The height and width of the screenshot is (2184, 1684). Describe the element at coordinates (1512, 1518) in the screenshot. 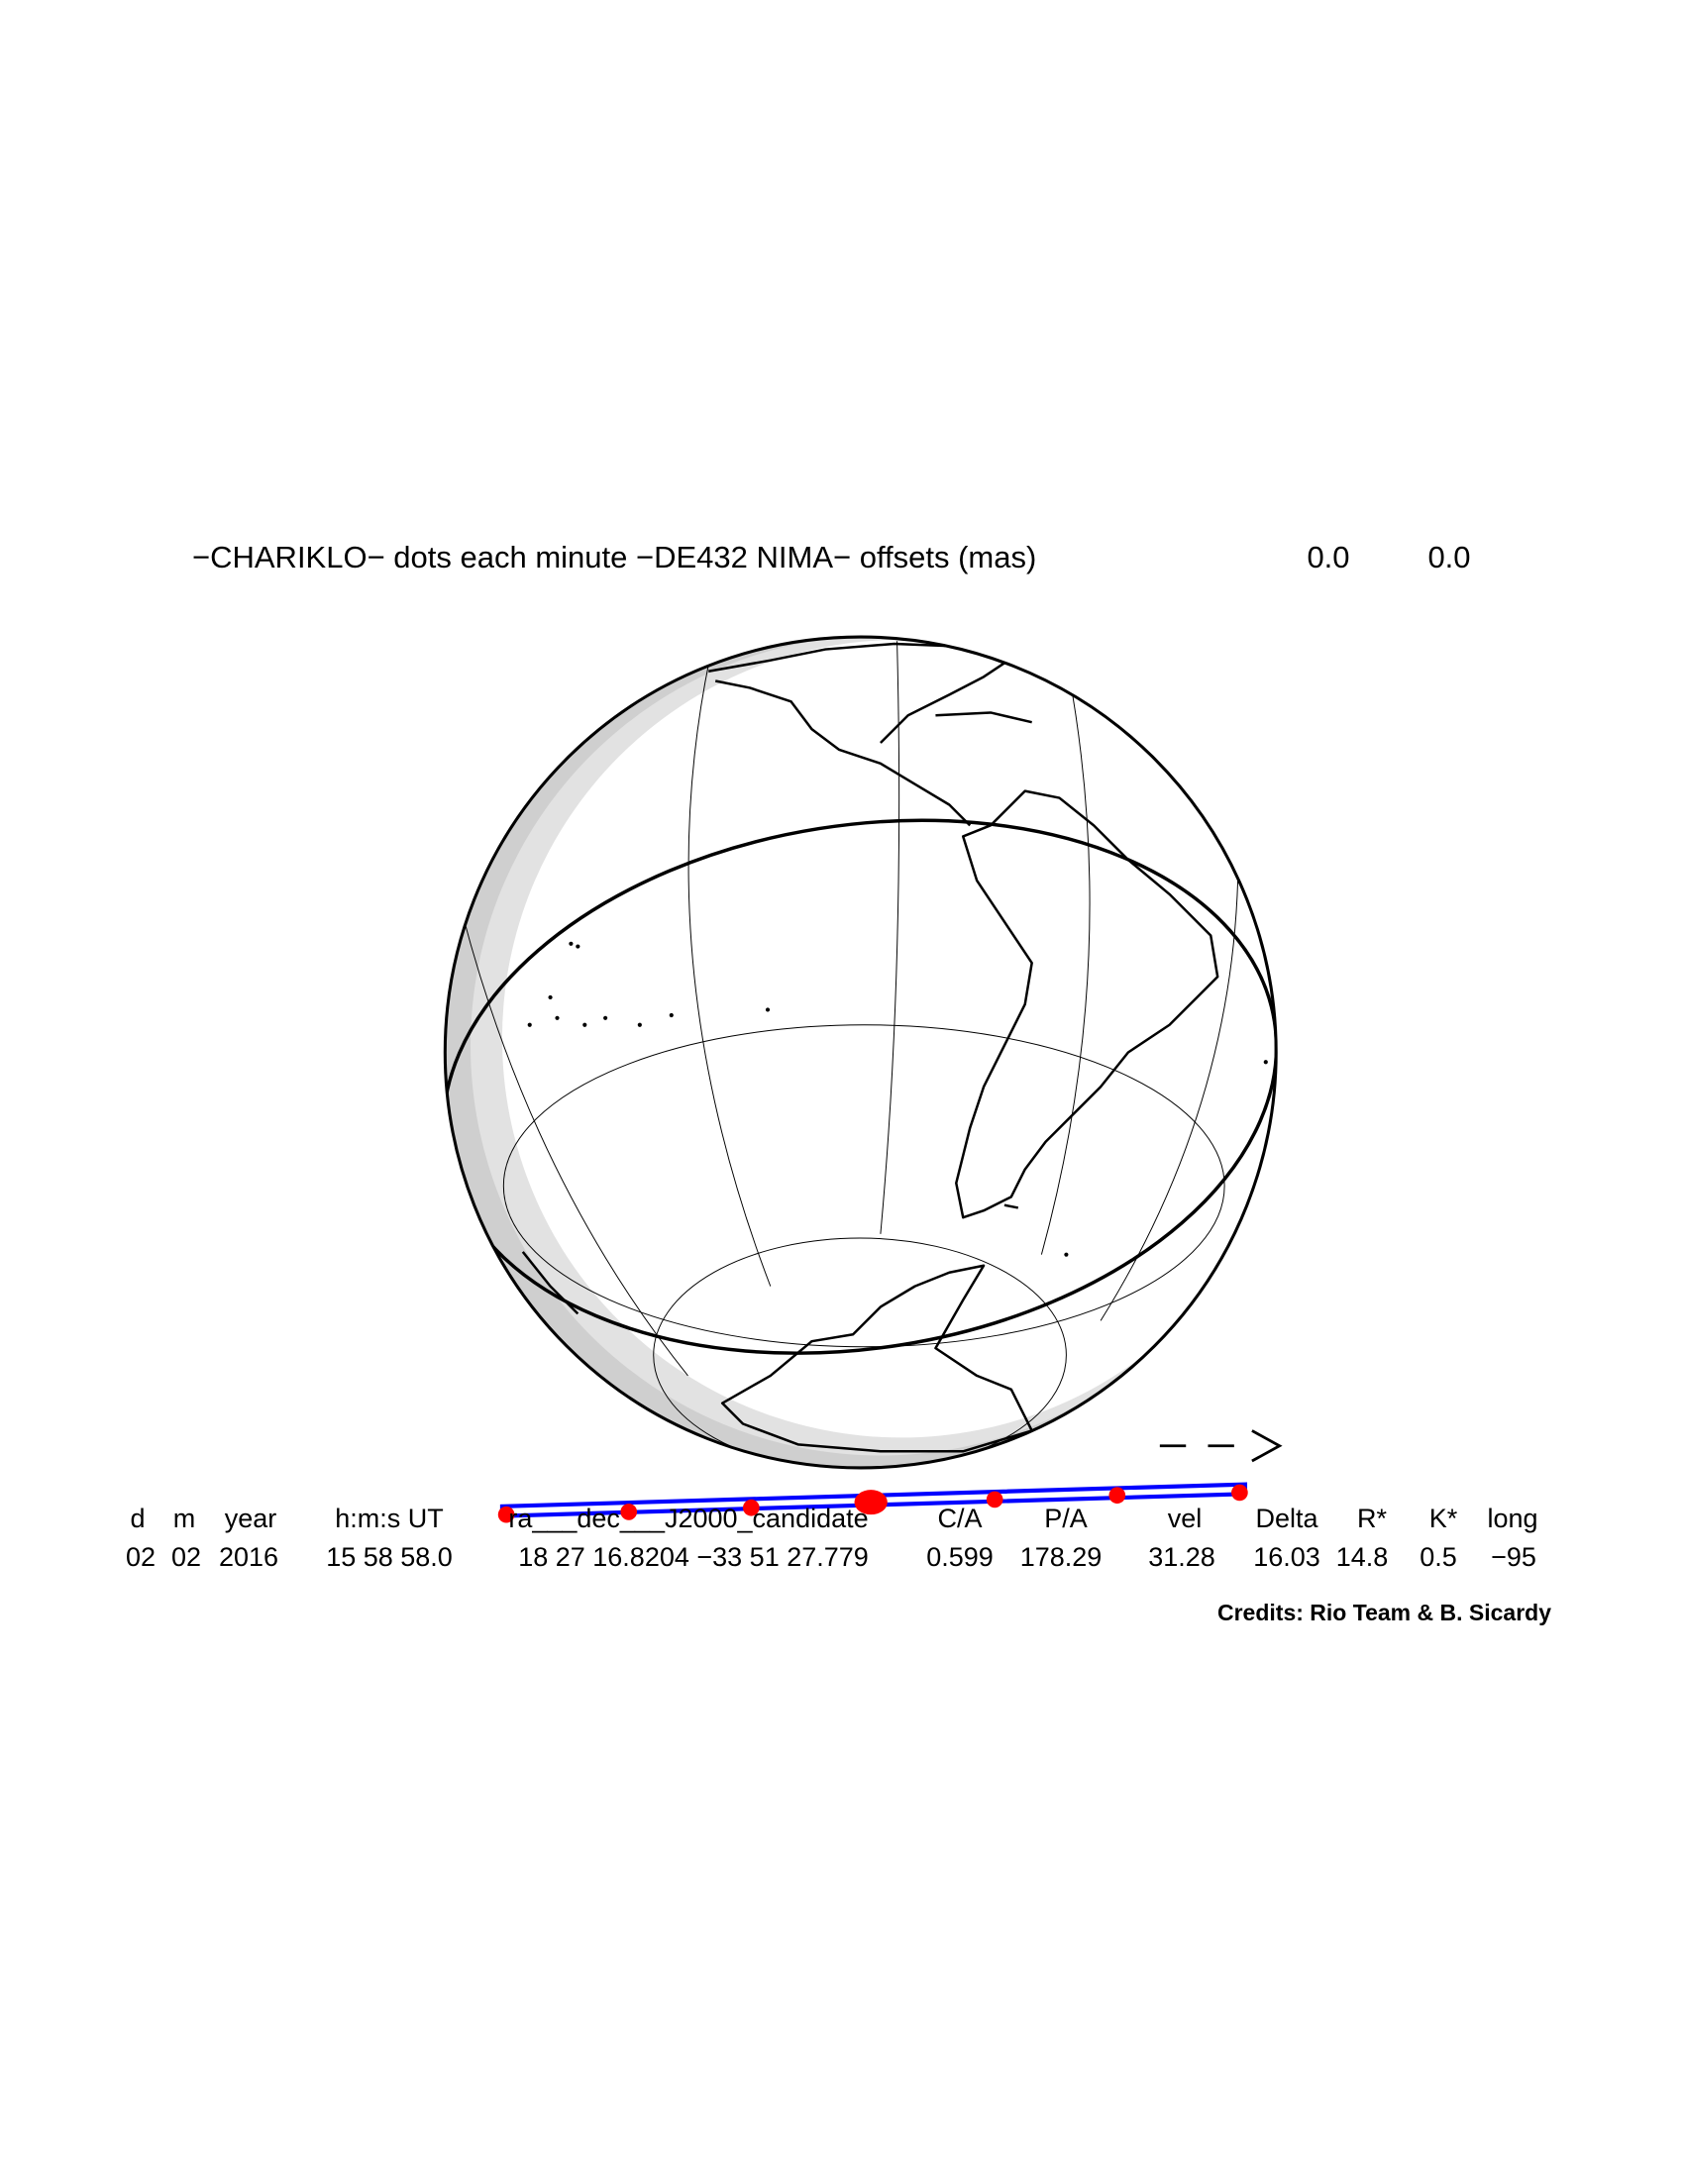

I see `column-header: long` at that location.